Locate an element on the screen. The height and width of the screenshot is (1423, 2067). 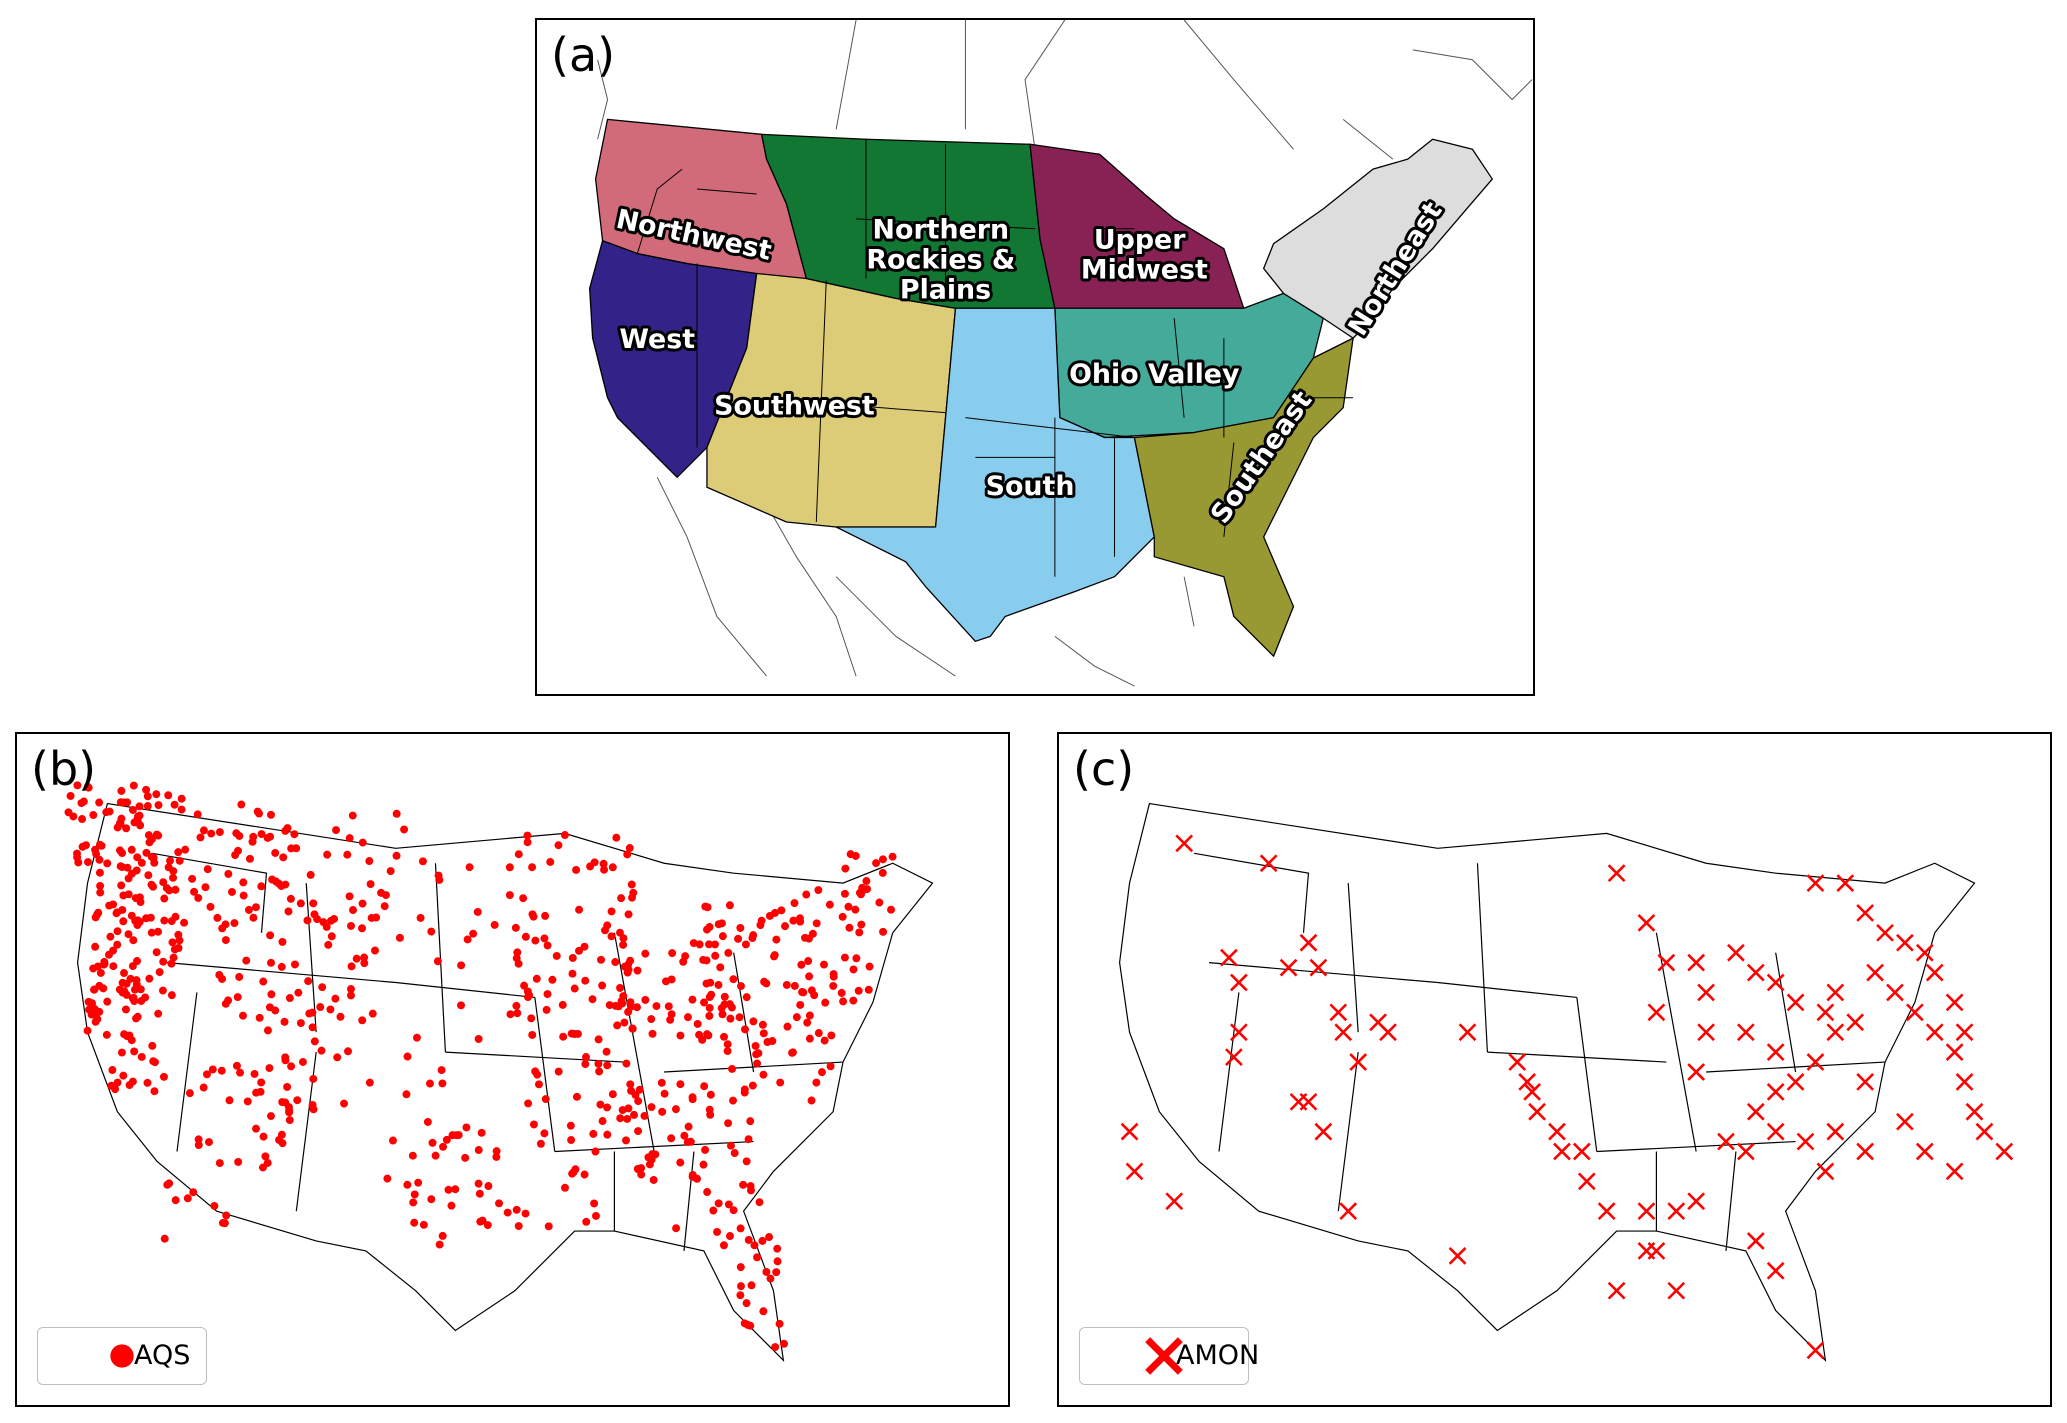
label-west: West is located at coordinates (657, 339).